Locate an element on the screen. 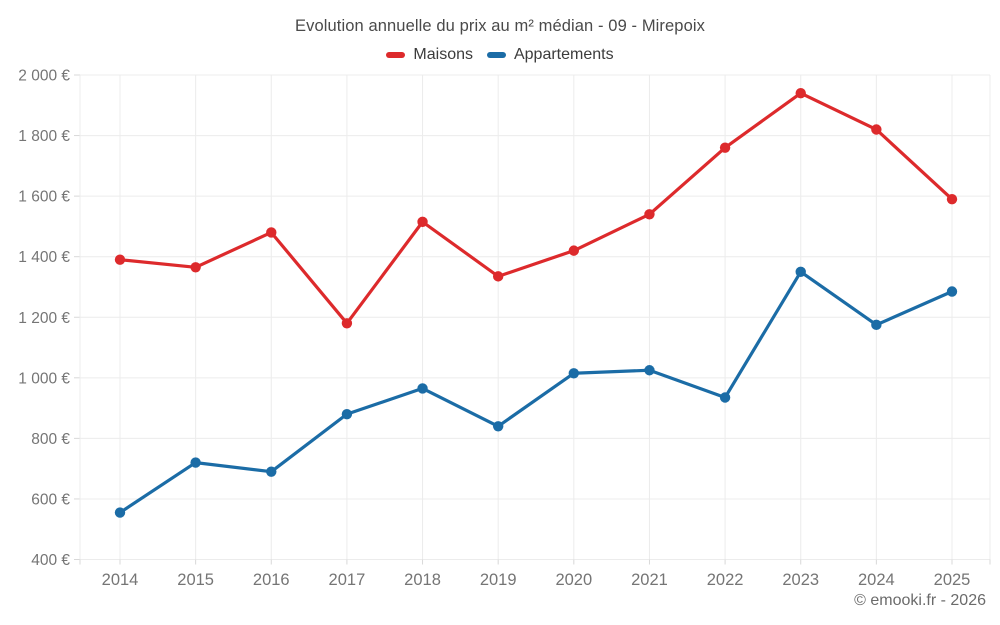 Image resolution: width=1000 pixels, height=625 pixels. x-axis-tick-label: 2017 is located at coordinates (347, 580).